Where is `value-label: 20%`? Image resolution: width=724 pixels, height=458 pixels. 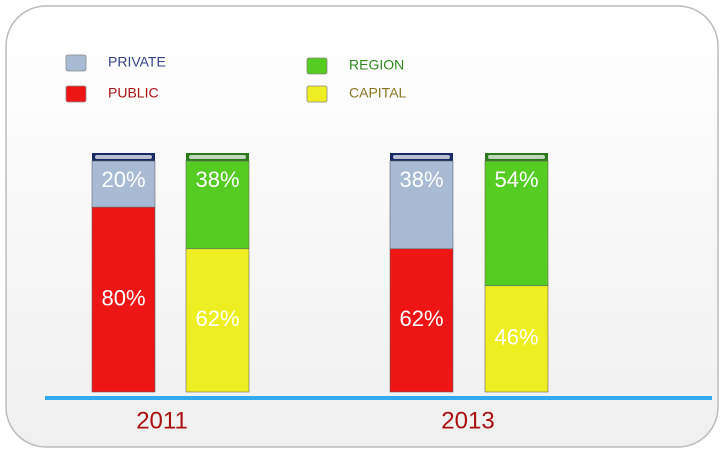
value-label: 20% is located at coordinates (123, 179).